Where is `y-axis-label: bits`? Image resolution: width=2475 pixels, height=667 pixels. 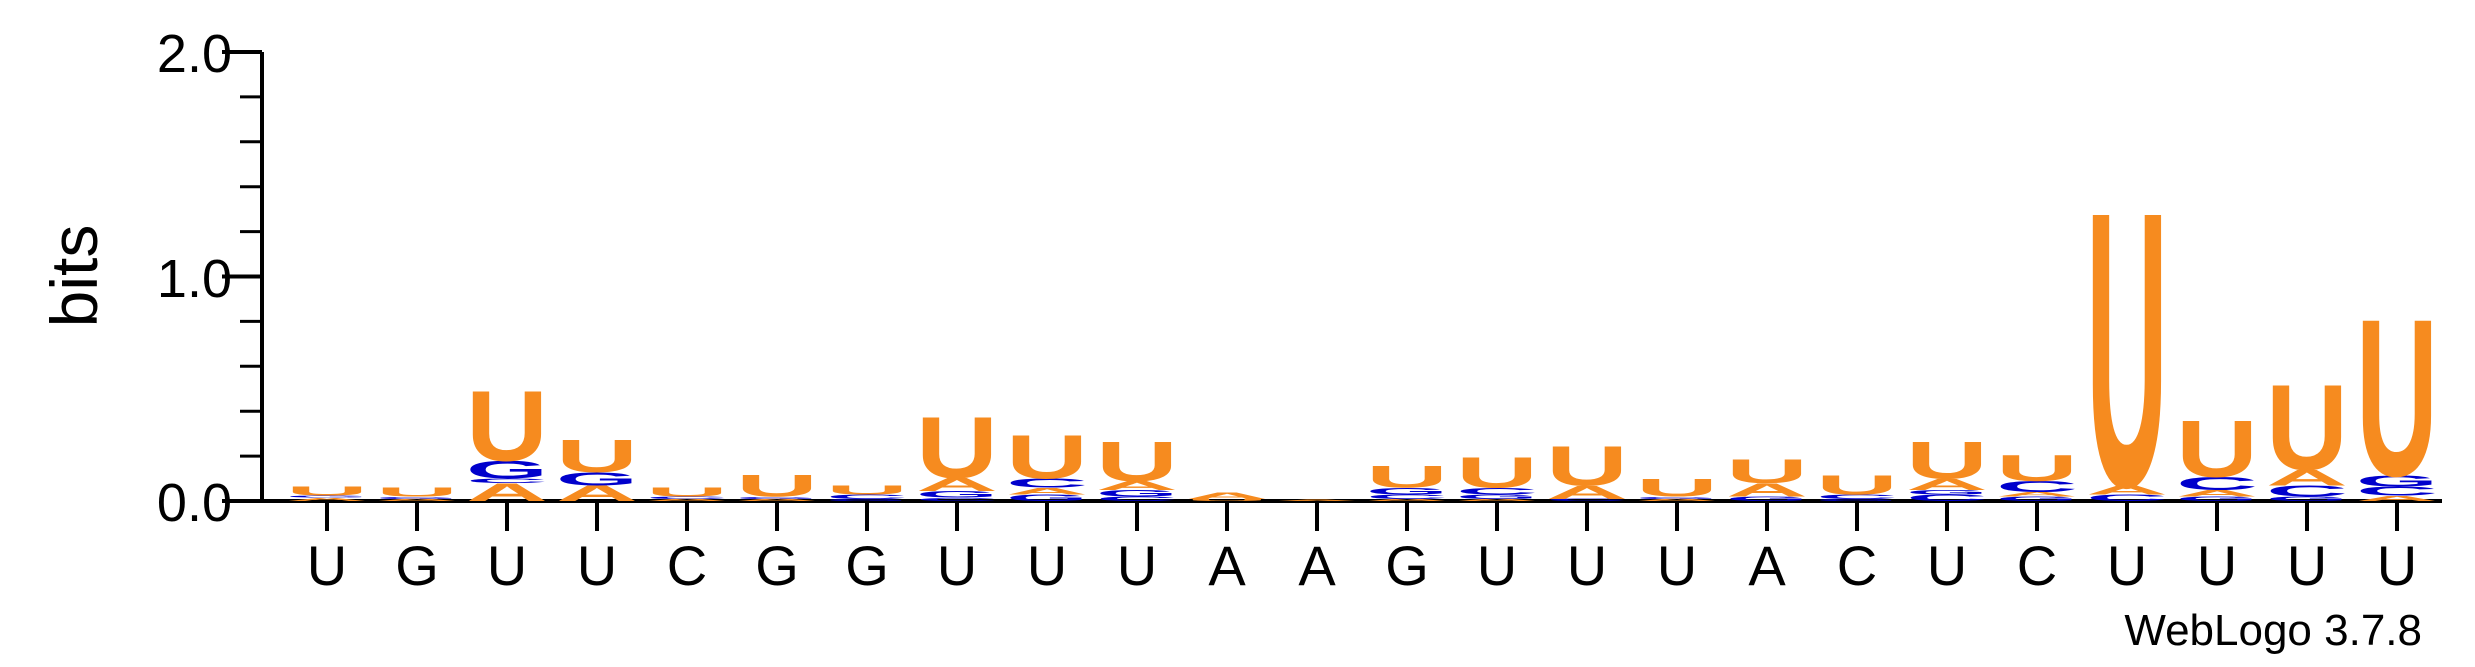
y-axis-label: bits is located at coordinates (74, 276).